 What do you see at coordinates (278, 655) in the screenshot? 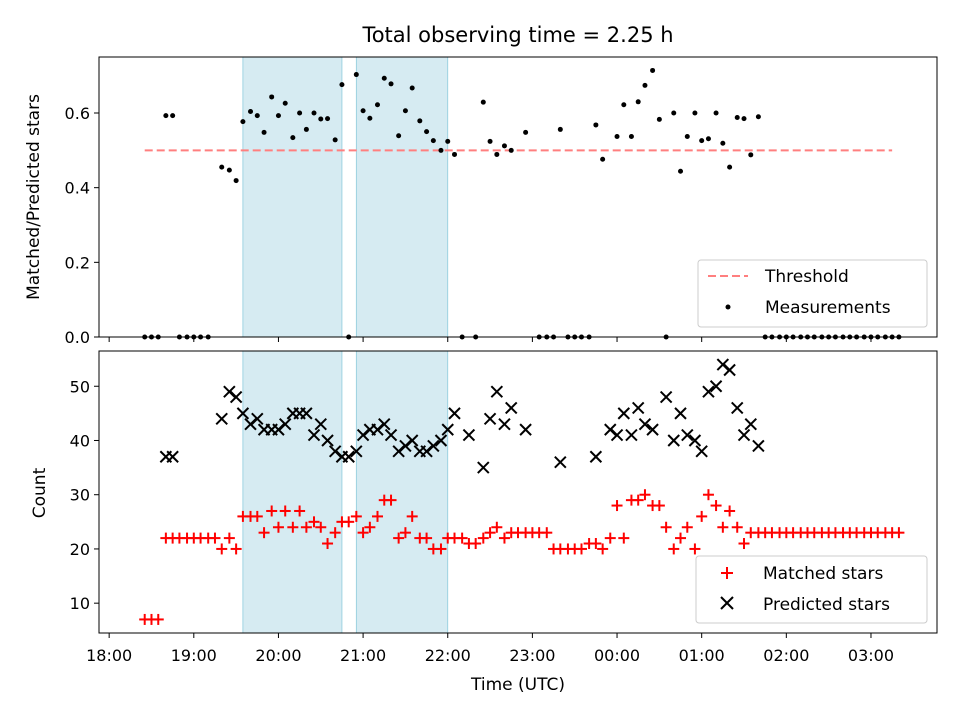
I see `bottom-x-tick-label: 20:00` at bounding box center [278, 655].